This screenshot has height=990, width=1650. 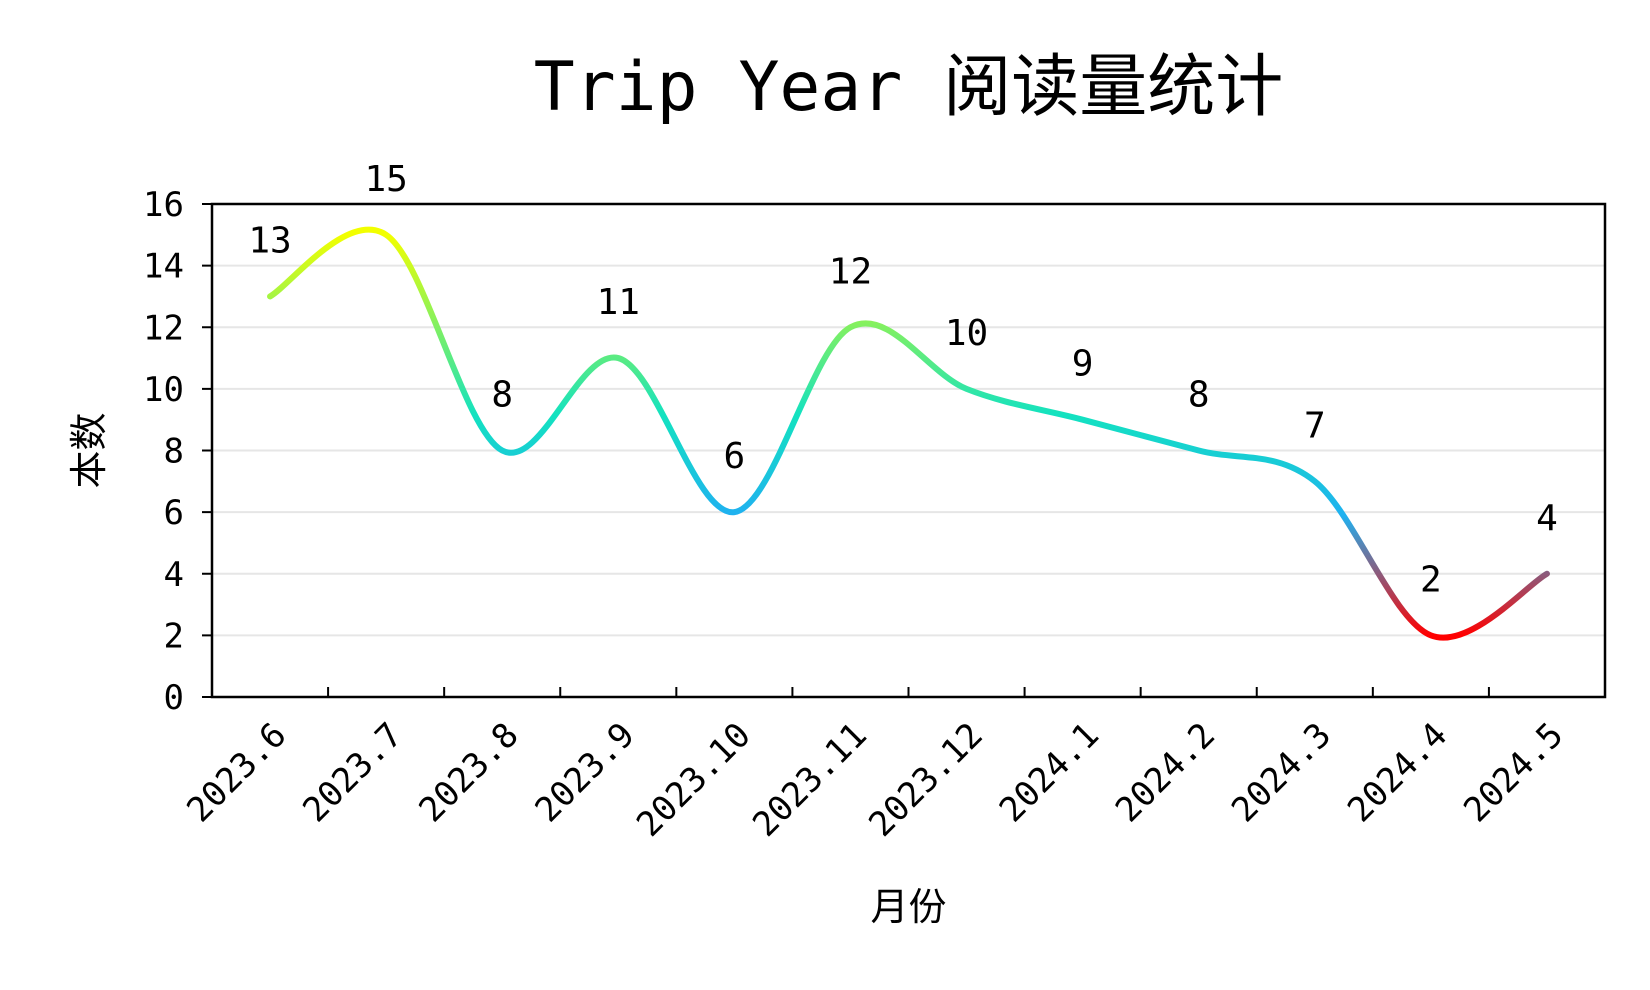 I want to click on x-tick-label: 2023.12, so click(x=926, y=780).